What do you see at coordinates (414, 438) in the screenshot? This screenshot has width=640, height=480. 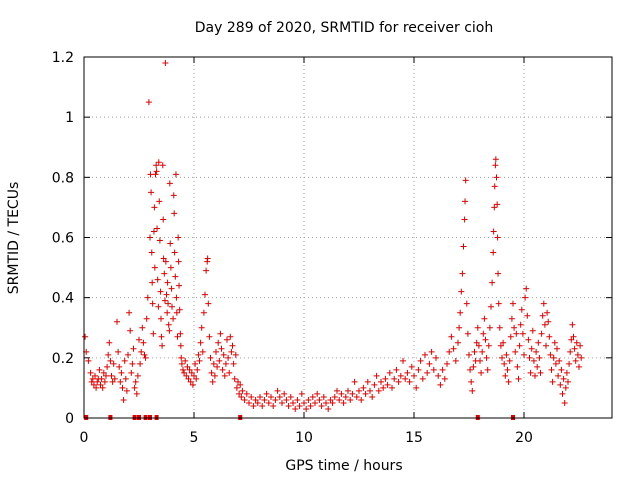 I see `x-tick-label: 15` at bounding box center [414, 438].